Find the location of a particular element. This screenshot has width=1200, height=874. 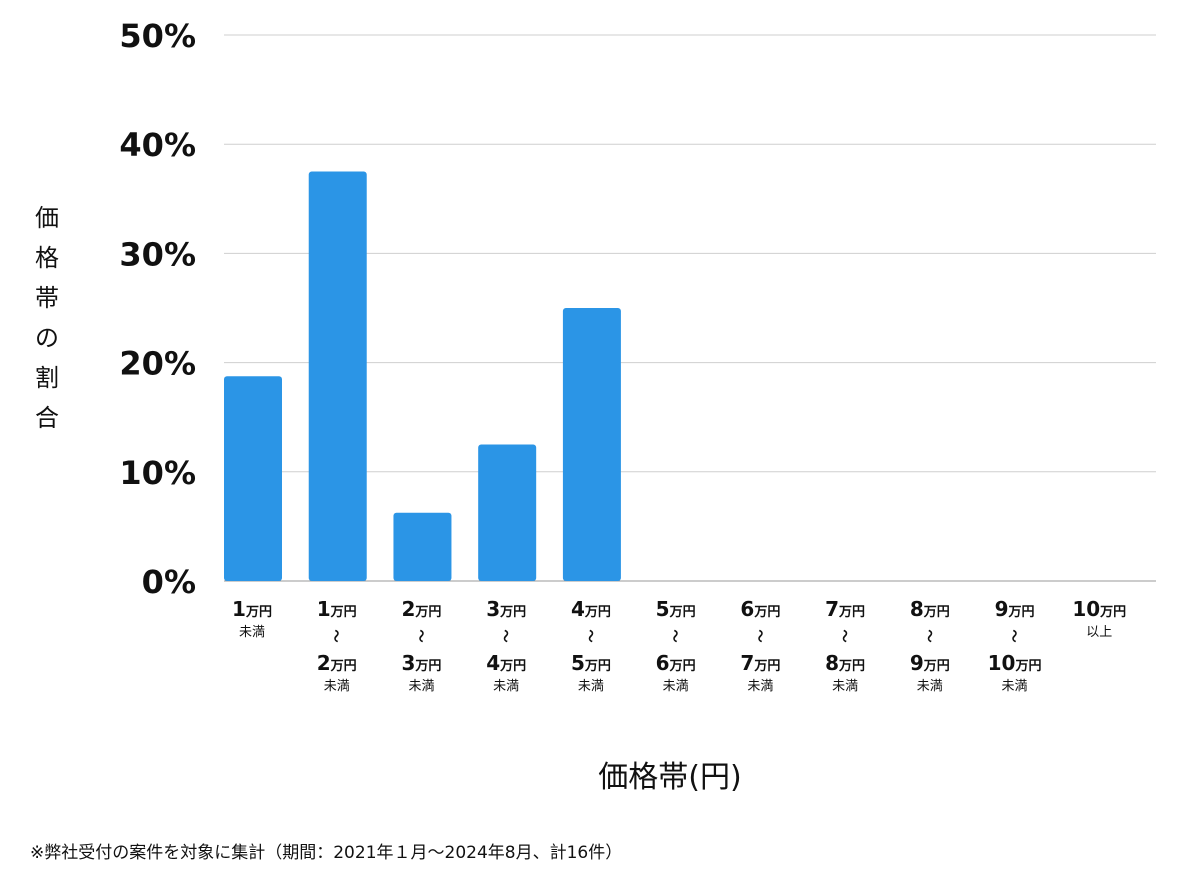

y-tick-label: 0% is located at coordinates (169, 582).